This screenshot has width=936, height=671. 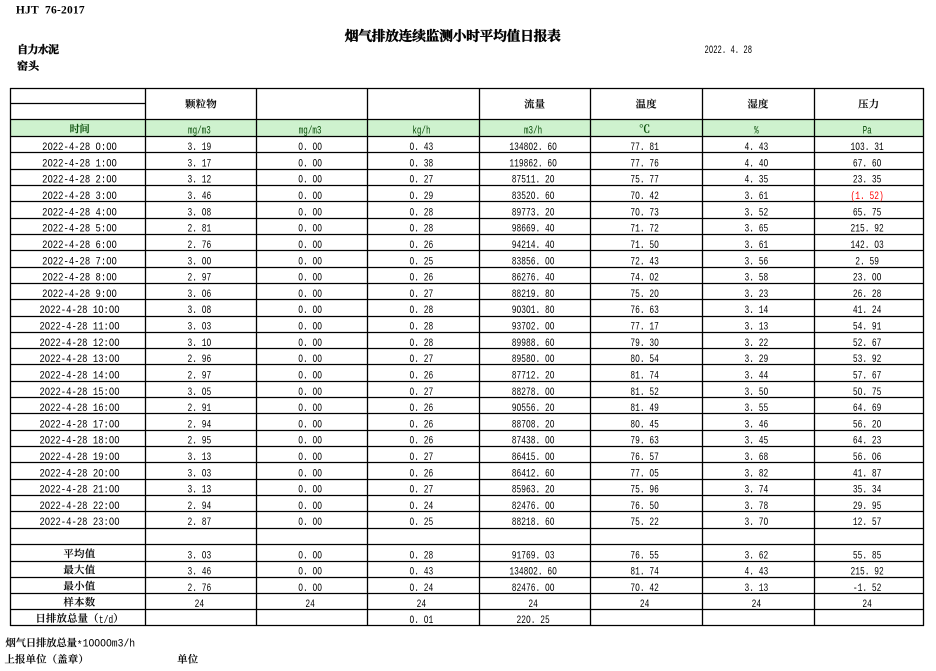 I want to click on svg-text: 3. O3, so click(x=200, y=473).